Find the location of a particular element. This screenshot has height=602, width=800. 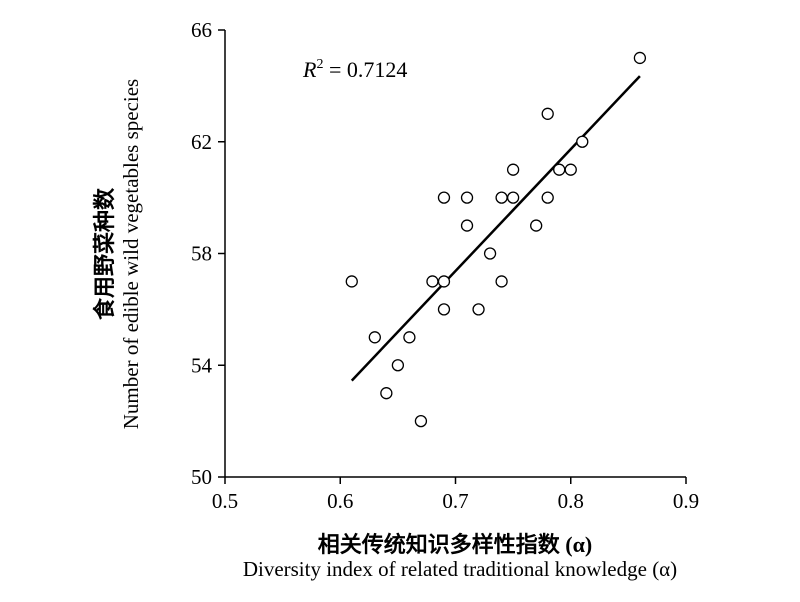

x-tick-label: 0.5 is located at coordinates (225, 501).